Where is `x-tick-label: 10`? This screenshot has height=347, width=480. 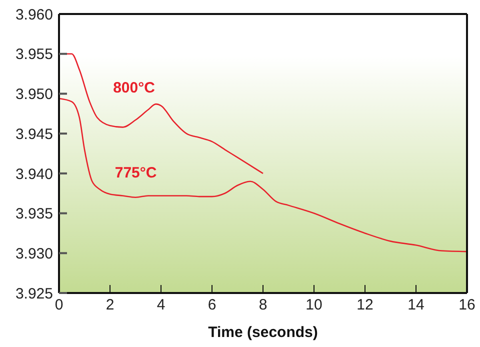 x-tick-label: 10 is located at coordinates (314, 305).